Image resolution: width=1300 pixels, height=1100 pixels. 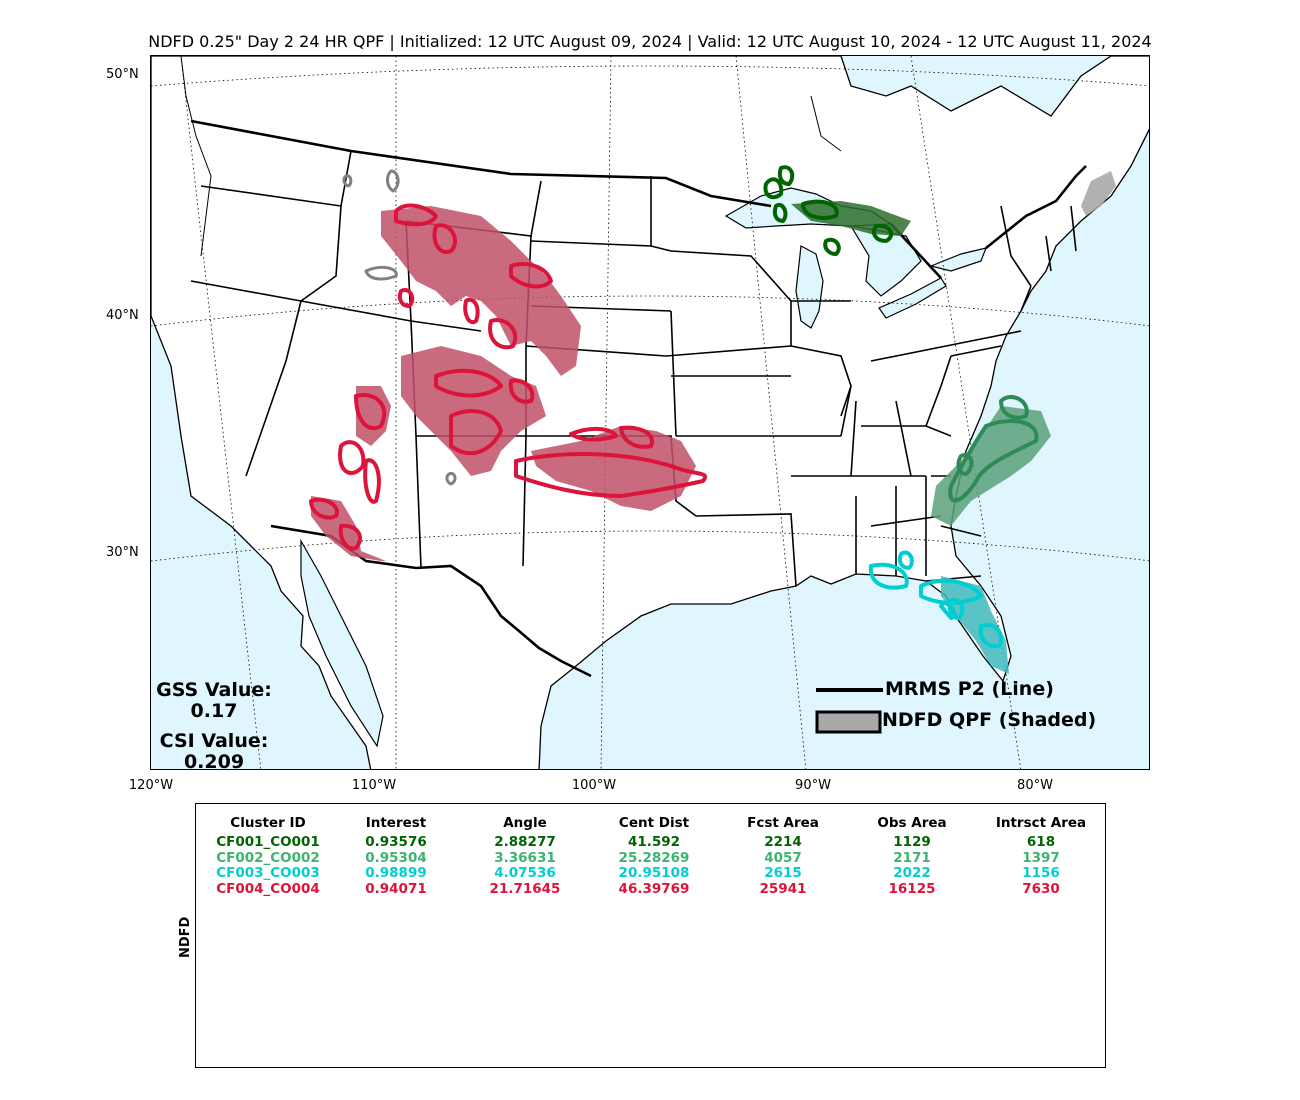 What do you see at coordinates (396, 888) in the screenshot?
I see `table-cell-r3-c1: 0.94071` at bounding box center [396, 888].